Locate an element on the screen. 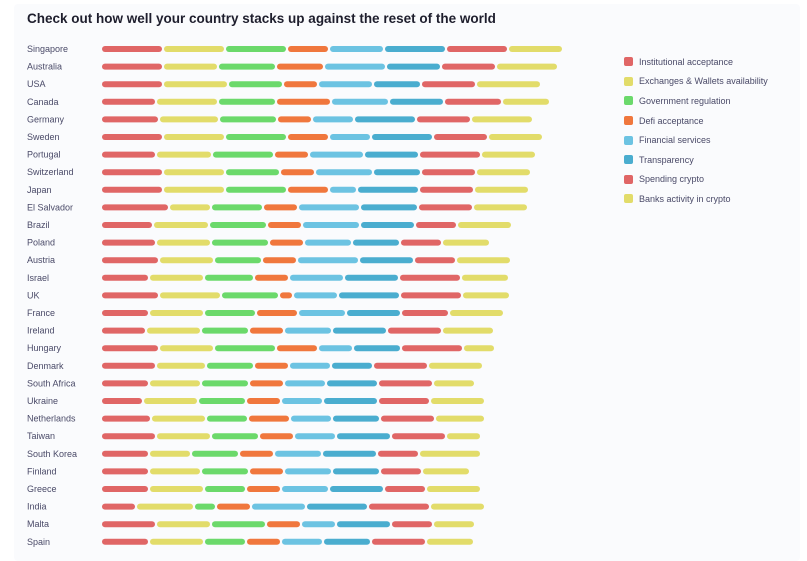 The width and height of the screenshot is (807, 561). legend-label: Institutional acceptance is located at coordinates (686, 61).